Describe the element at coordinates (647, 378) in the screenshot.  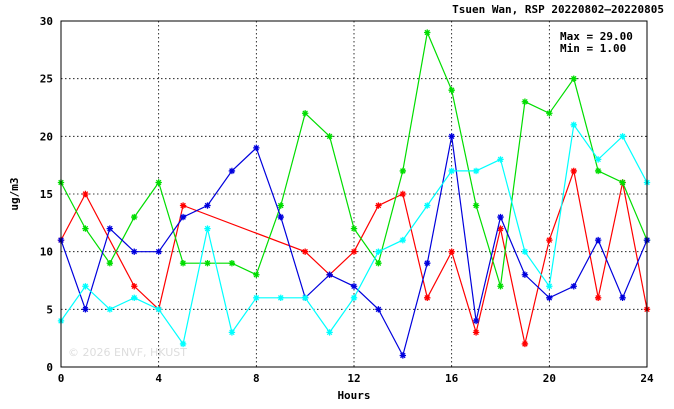
I see `x-tick-label-6: 24` at that location.